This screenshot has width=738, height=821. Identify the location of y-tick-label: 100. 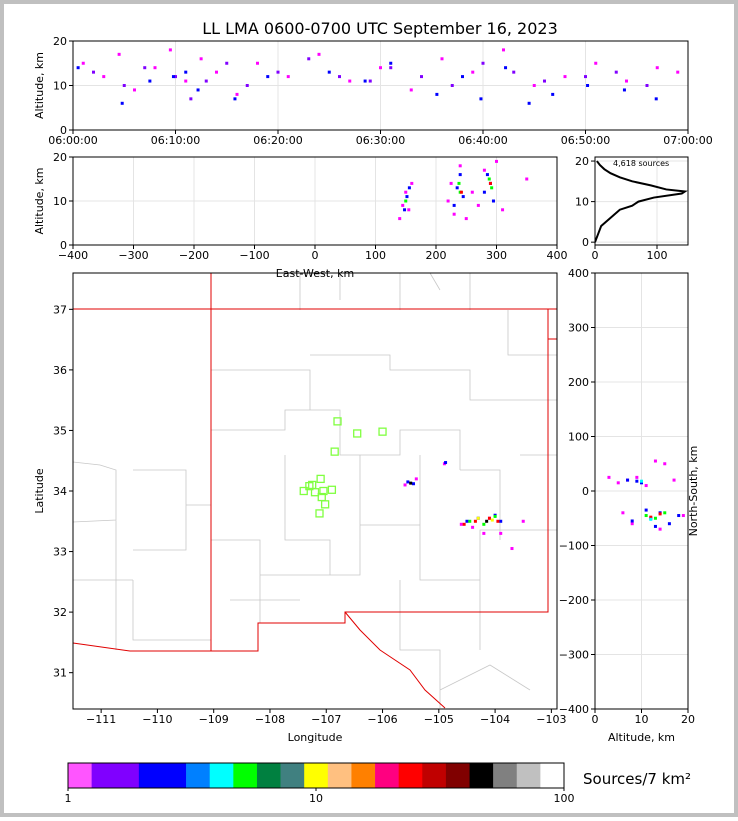
(578, 437).